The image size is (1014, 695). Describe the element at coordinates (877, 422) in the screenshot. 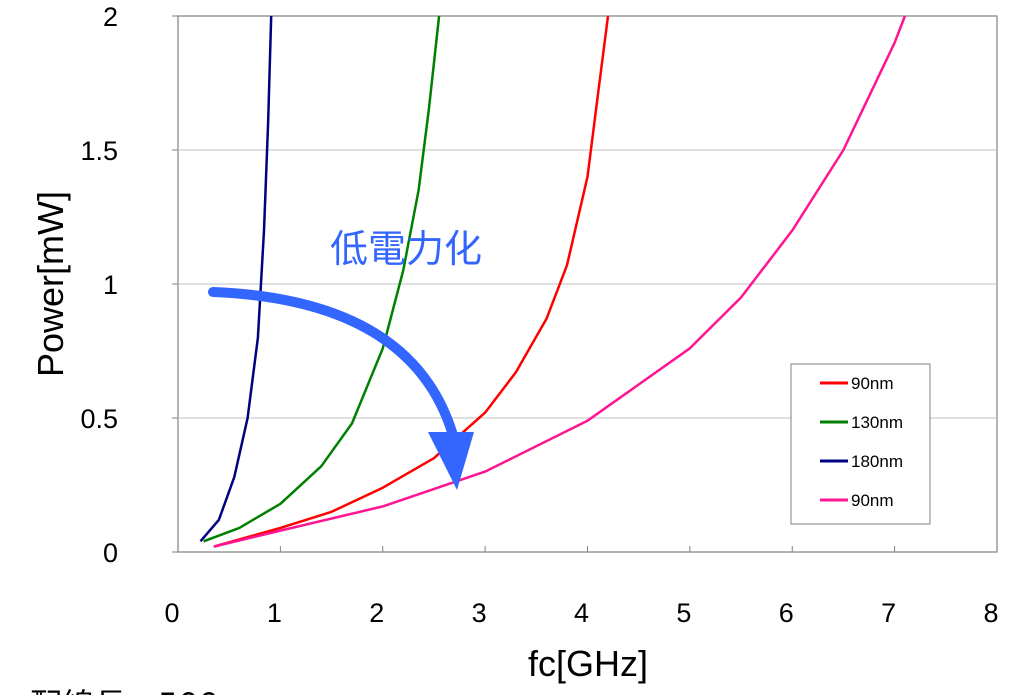

I see `legend-label: 130nm` at that location.